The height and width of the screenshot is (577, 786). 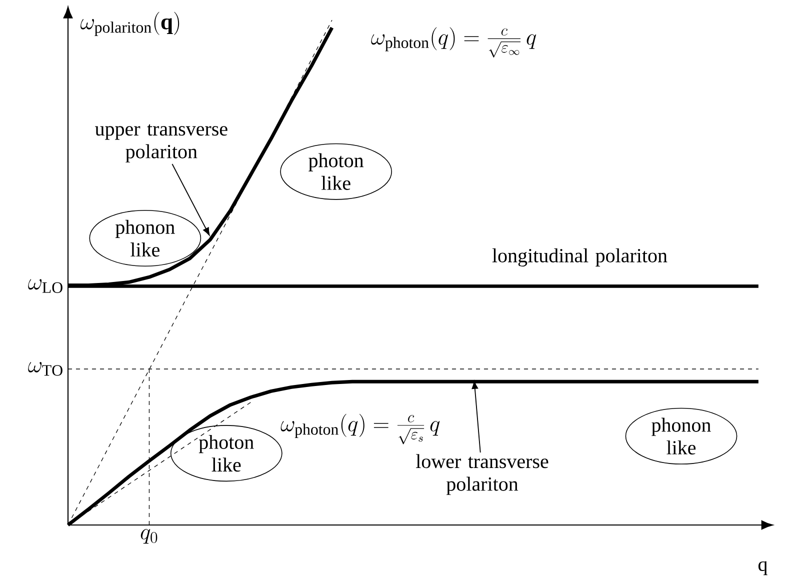 I want to click on annotation: upper transverse polariton, so click(x=161, y=143).